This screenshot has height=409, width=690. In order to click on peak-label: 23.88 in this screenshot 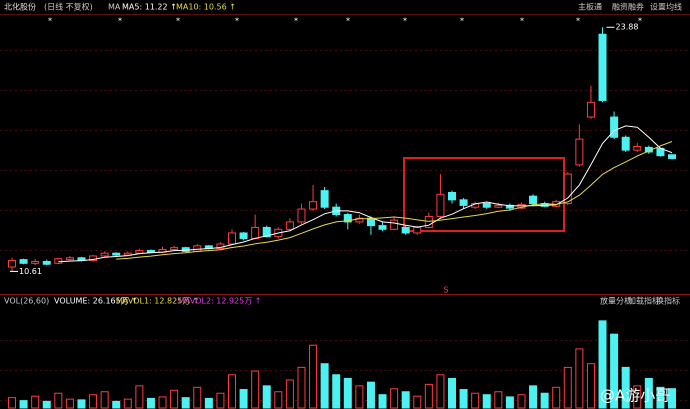, I will do `click(627, 27)`.